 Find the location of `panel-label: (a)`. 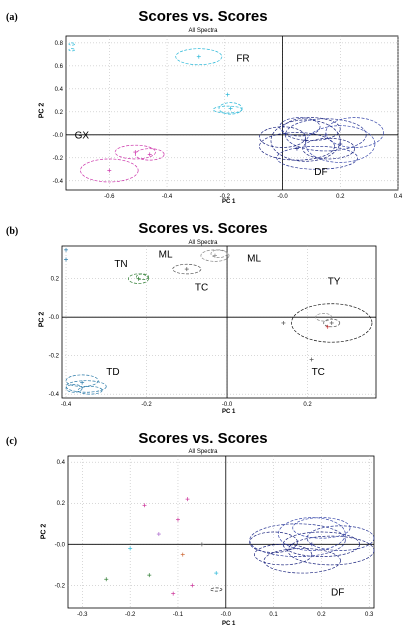

panel-label: (a) is located at coordinates (12, 17).